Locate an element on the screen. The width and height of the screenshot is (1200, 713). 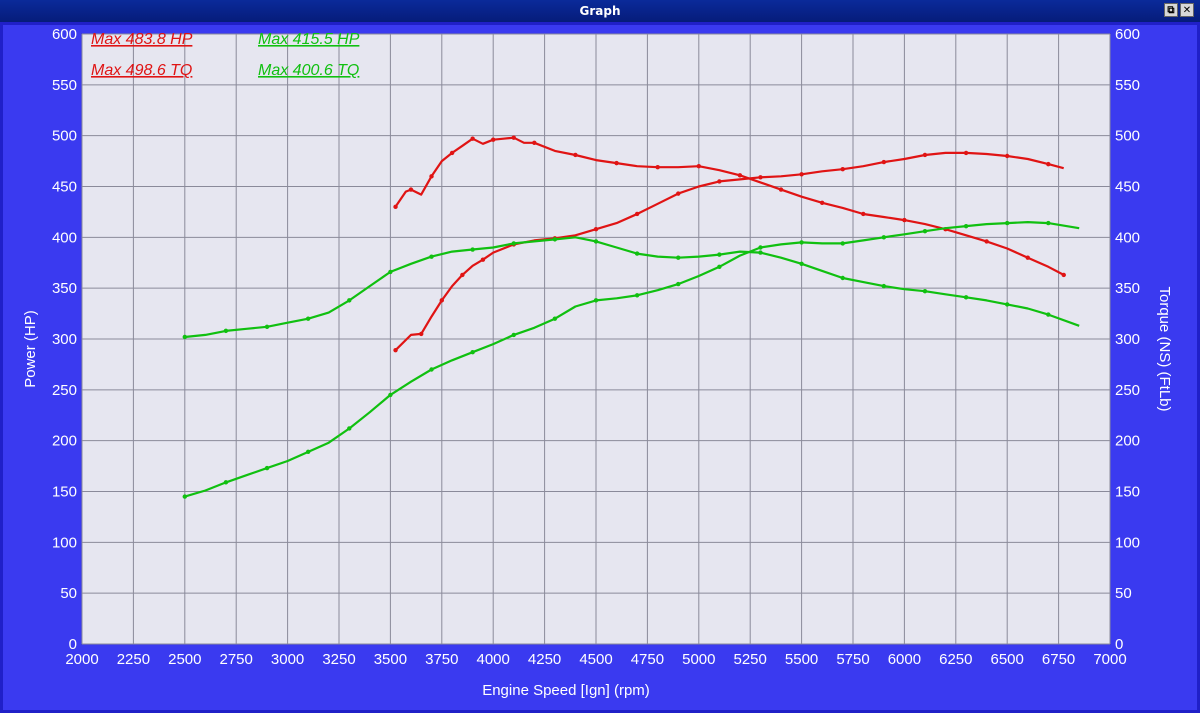
y-tick-label-right: 250 is located at coordinates (1127, 390).